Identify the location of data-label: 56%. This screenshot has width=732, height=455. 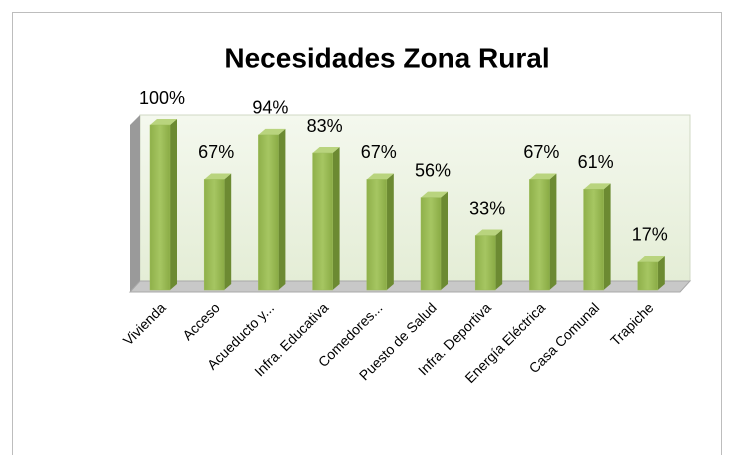
(433, 170).